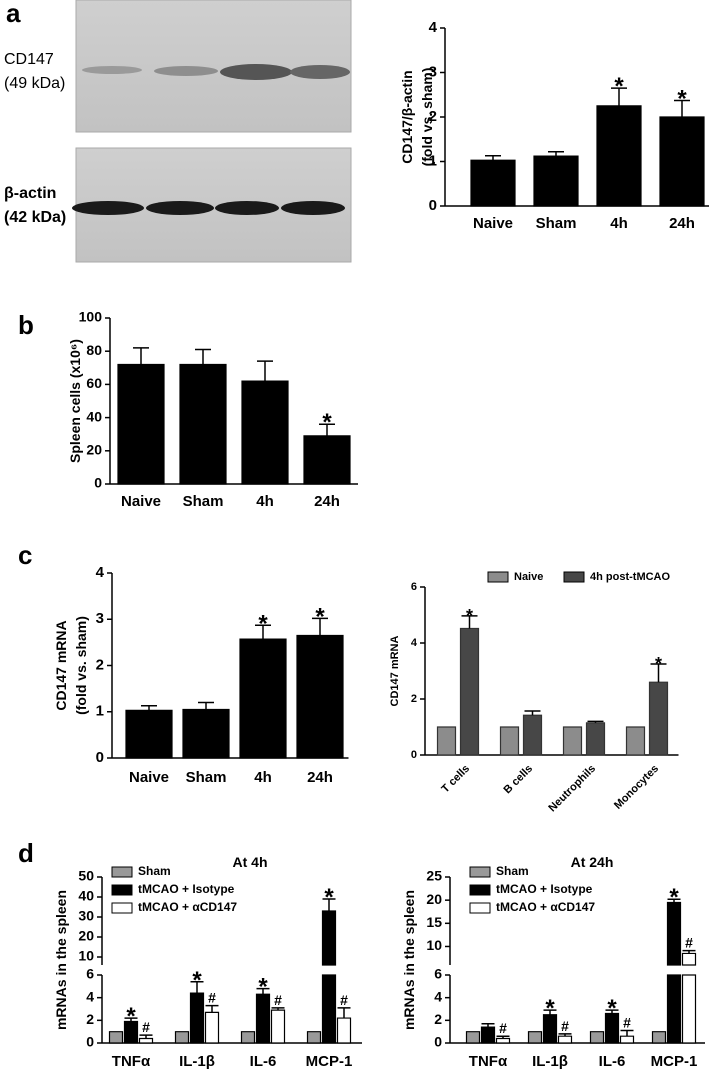 The height and width of the screenshot is (1072, 709). Describe the element at coordinates (75, 401) in the screenshot. I see `y-axis-label: Spleen cells (x10⁶)` at that location.